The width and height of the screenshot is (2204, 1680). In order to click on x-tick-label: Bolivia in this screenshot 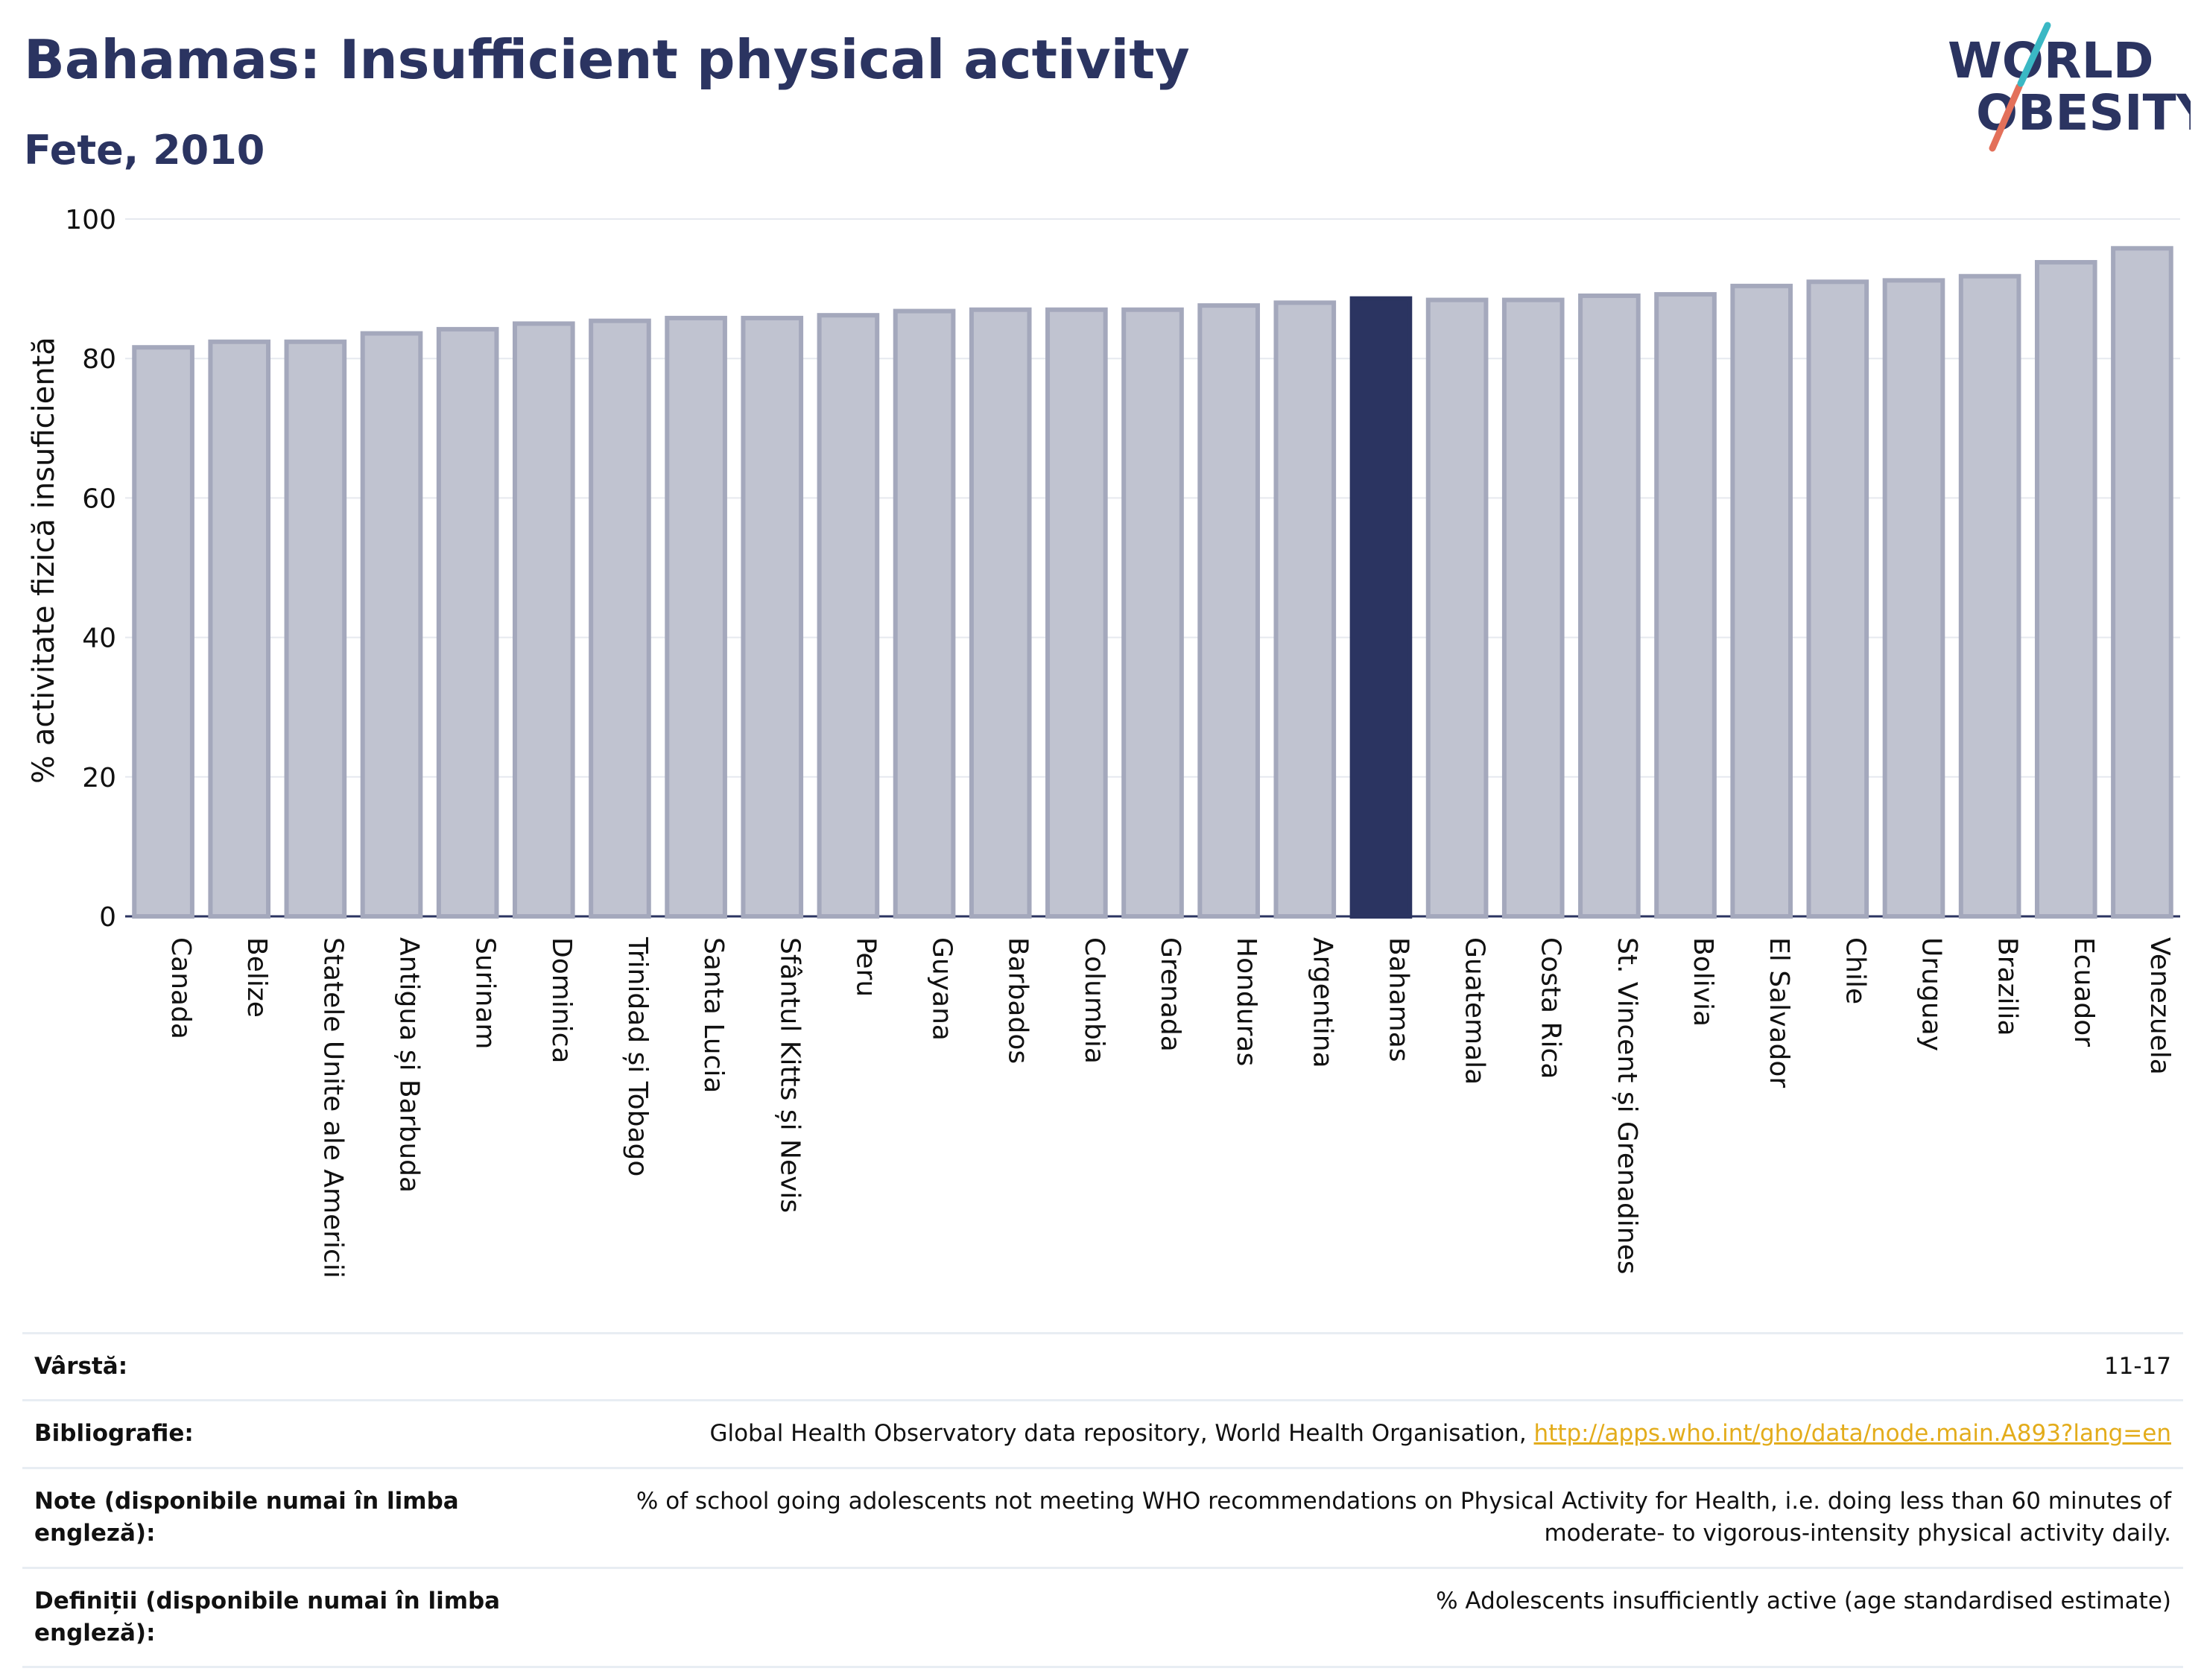, I will do `click(1703, 982)`.